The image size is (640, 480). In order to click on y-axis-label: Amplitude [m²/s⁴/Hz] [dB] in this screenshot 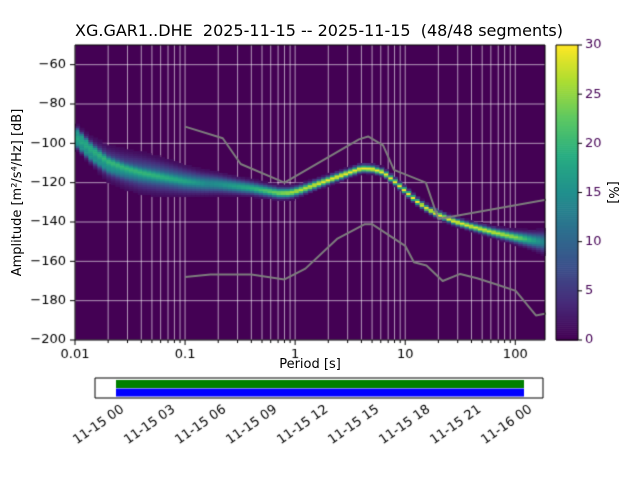, I will do `click(17, 192)`.